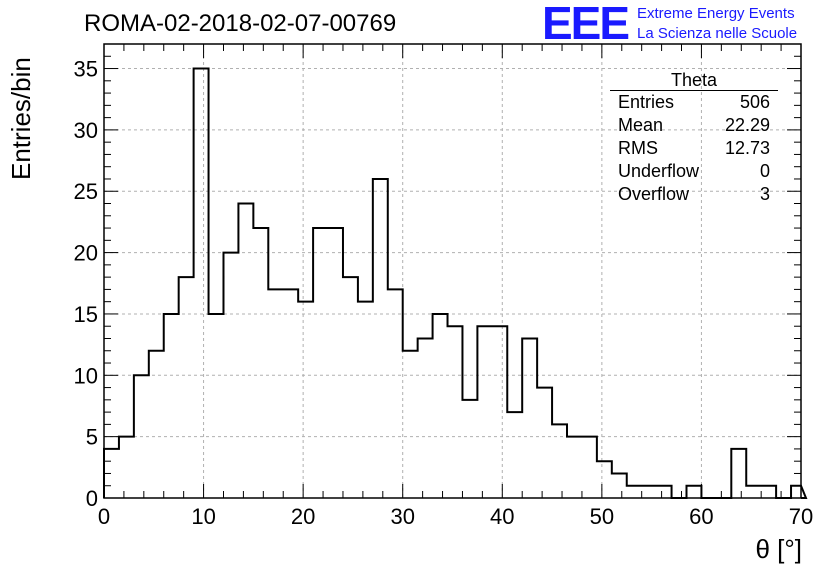  I want to click on x-tick-label: 50, so click(602, 516).